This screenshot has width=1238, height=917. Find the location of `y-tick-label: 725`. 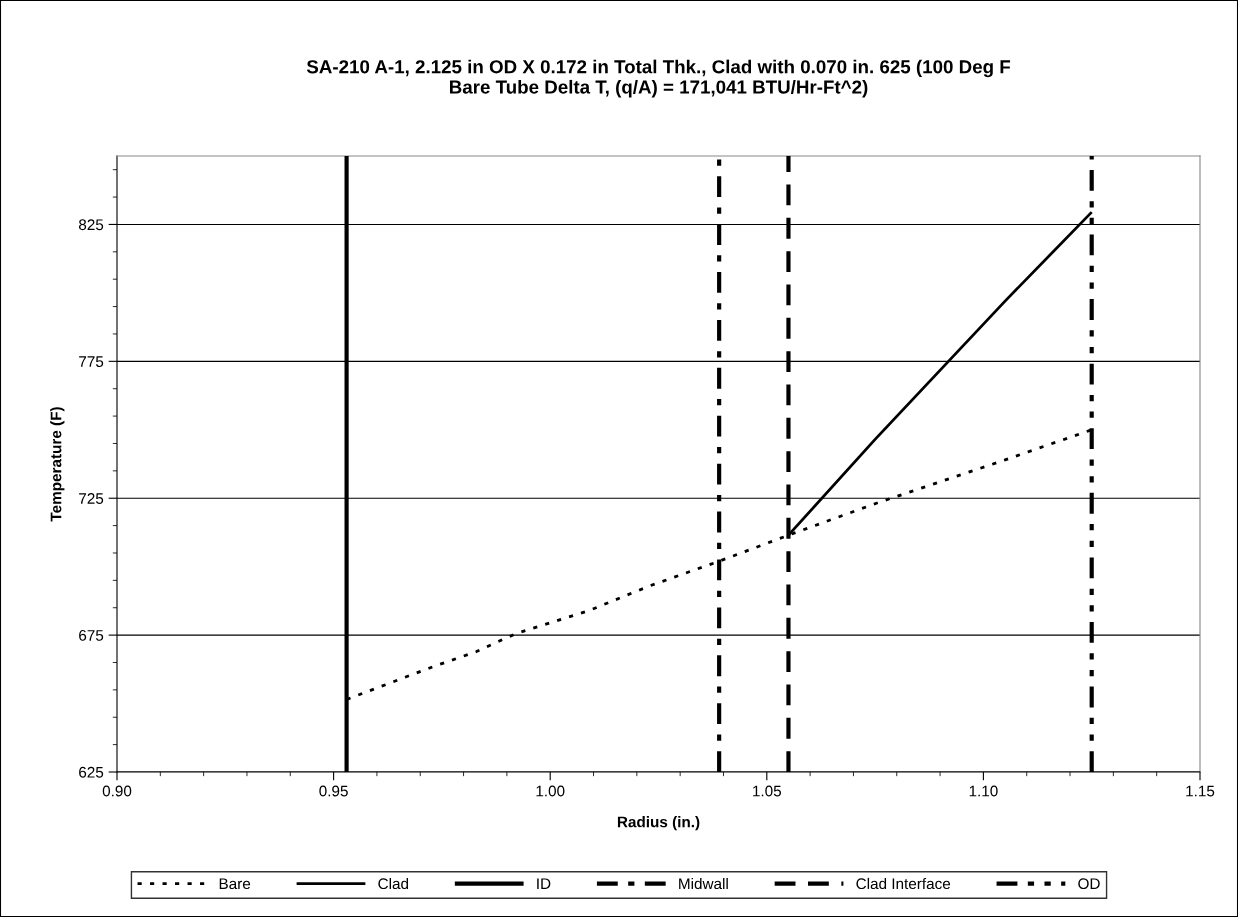

y-tick-label: 725 is located at coordinates (91, 498).